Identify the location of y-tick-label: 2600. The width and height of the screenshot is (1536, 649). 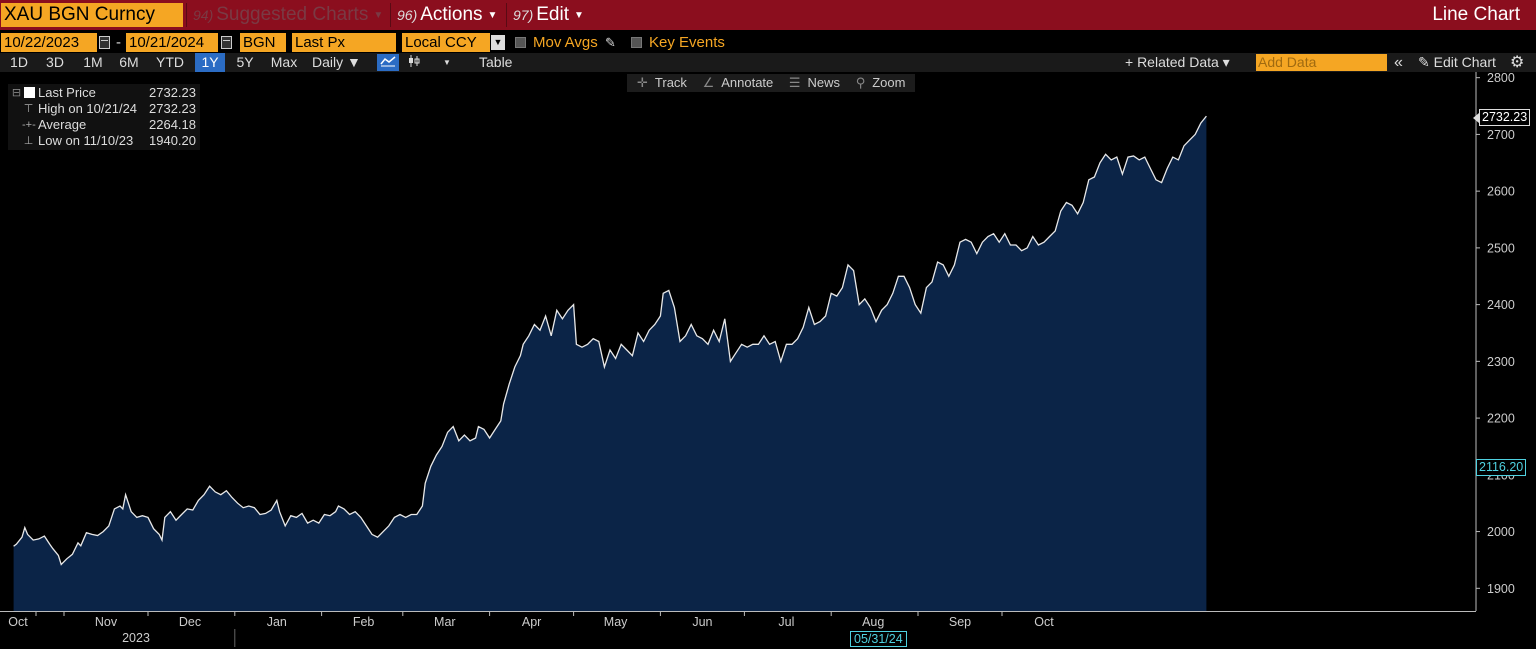
(1501, 192).